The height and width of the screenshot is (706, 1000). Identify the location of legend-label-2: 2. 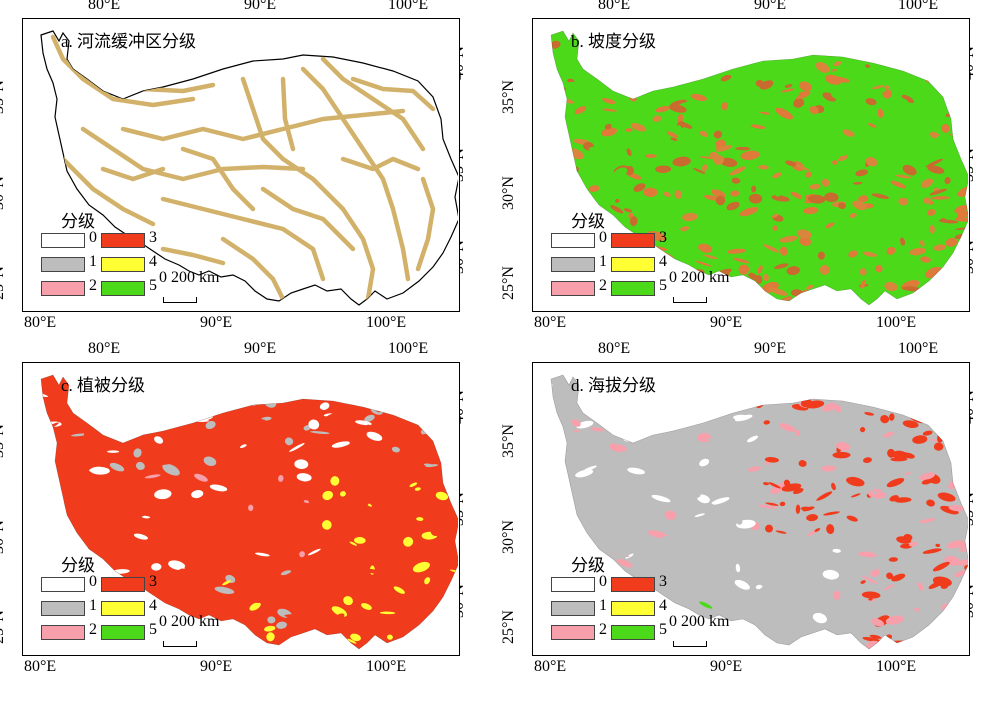
(603, 629).